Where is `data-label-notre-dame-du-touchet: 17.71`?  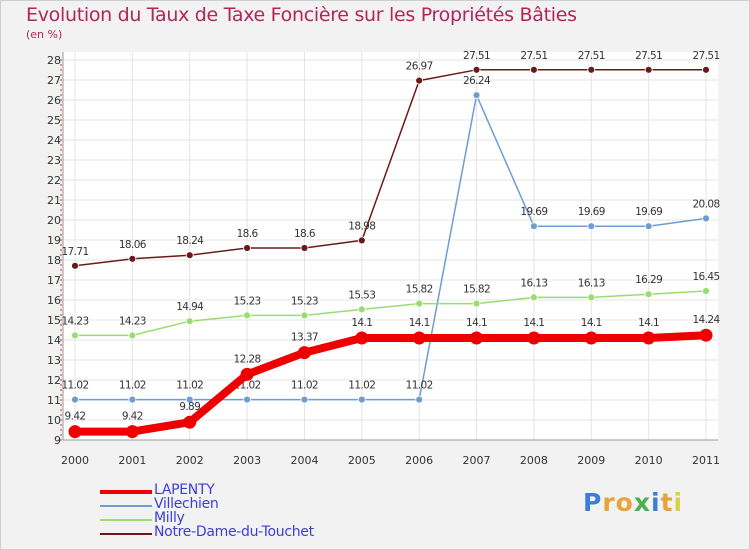
data-label-notre-dame-du-touchet: 17.71 is located at coordinates (74, 252).